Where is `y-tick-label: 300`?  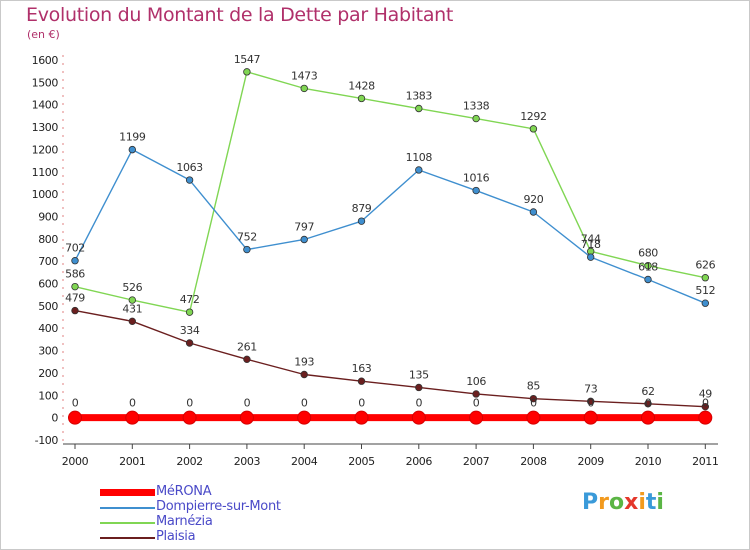
y-tick-label: 300 is located at coordinates (48, 351).